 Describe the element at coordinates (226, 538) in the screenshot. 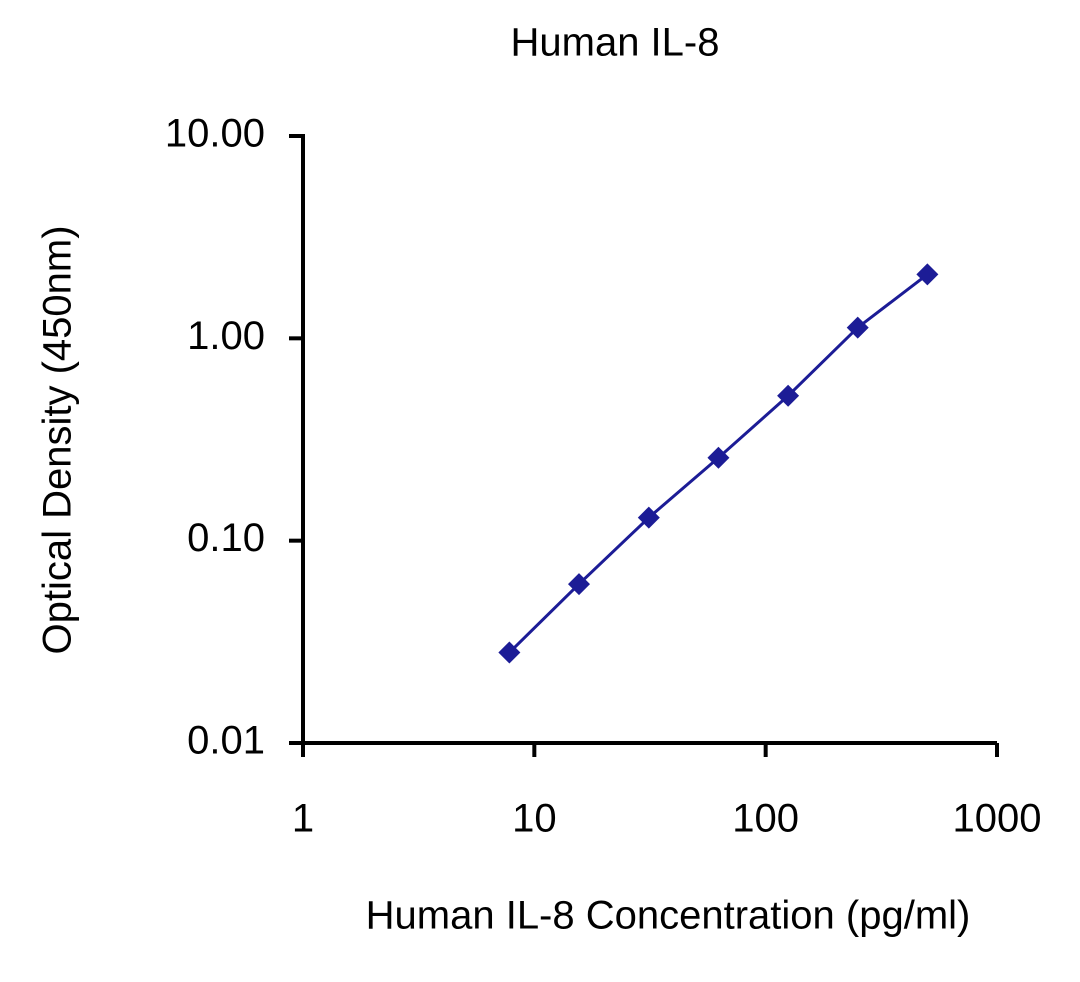

I see `y-tick-label: 0.10` at that location.